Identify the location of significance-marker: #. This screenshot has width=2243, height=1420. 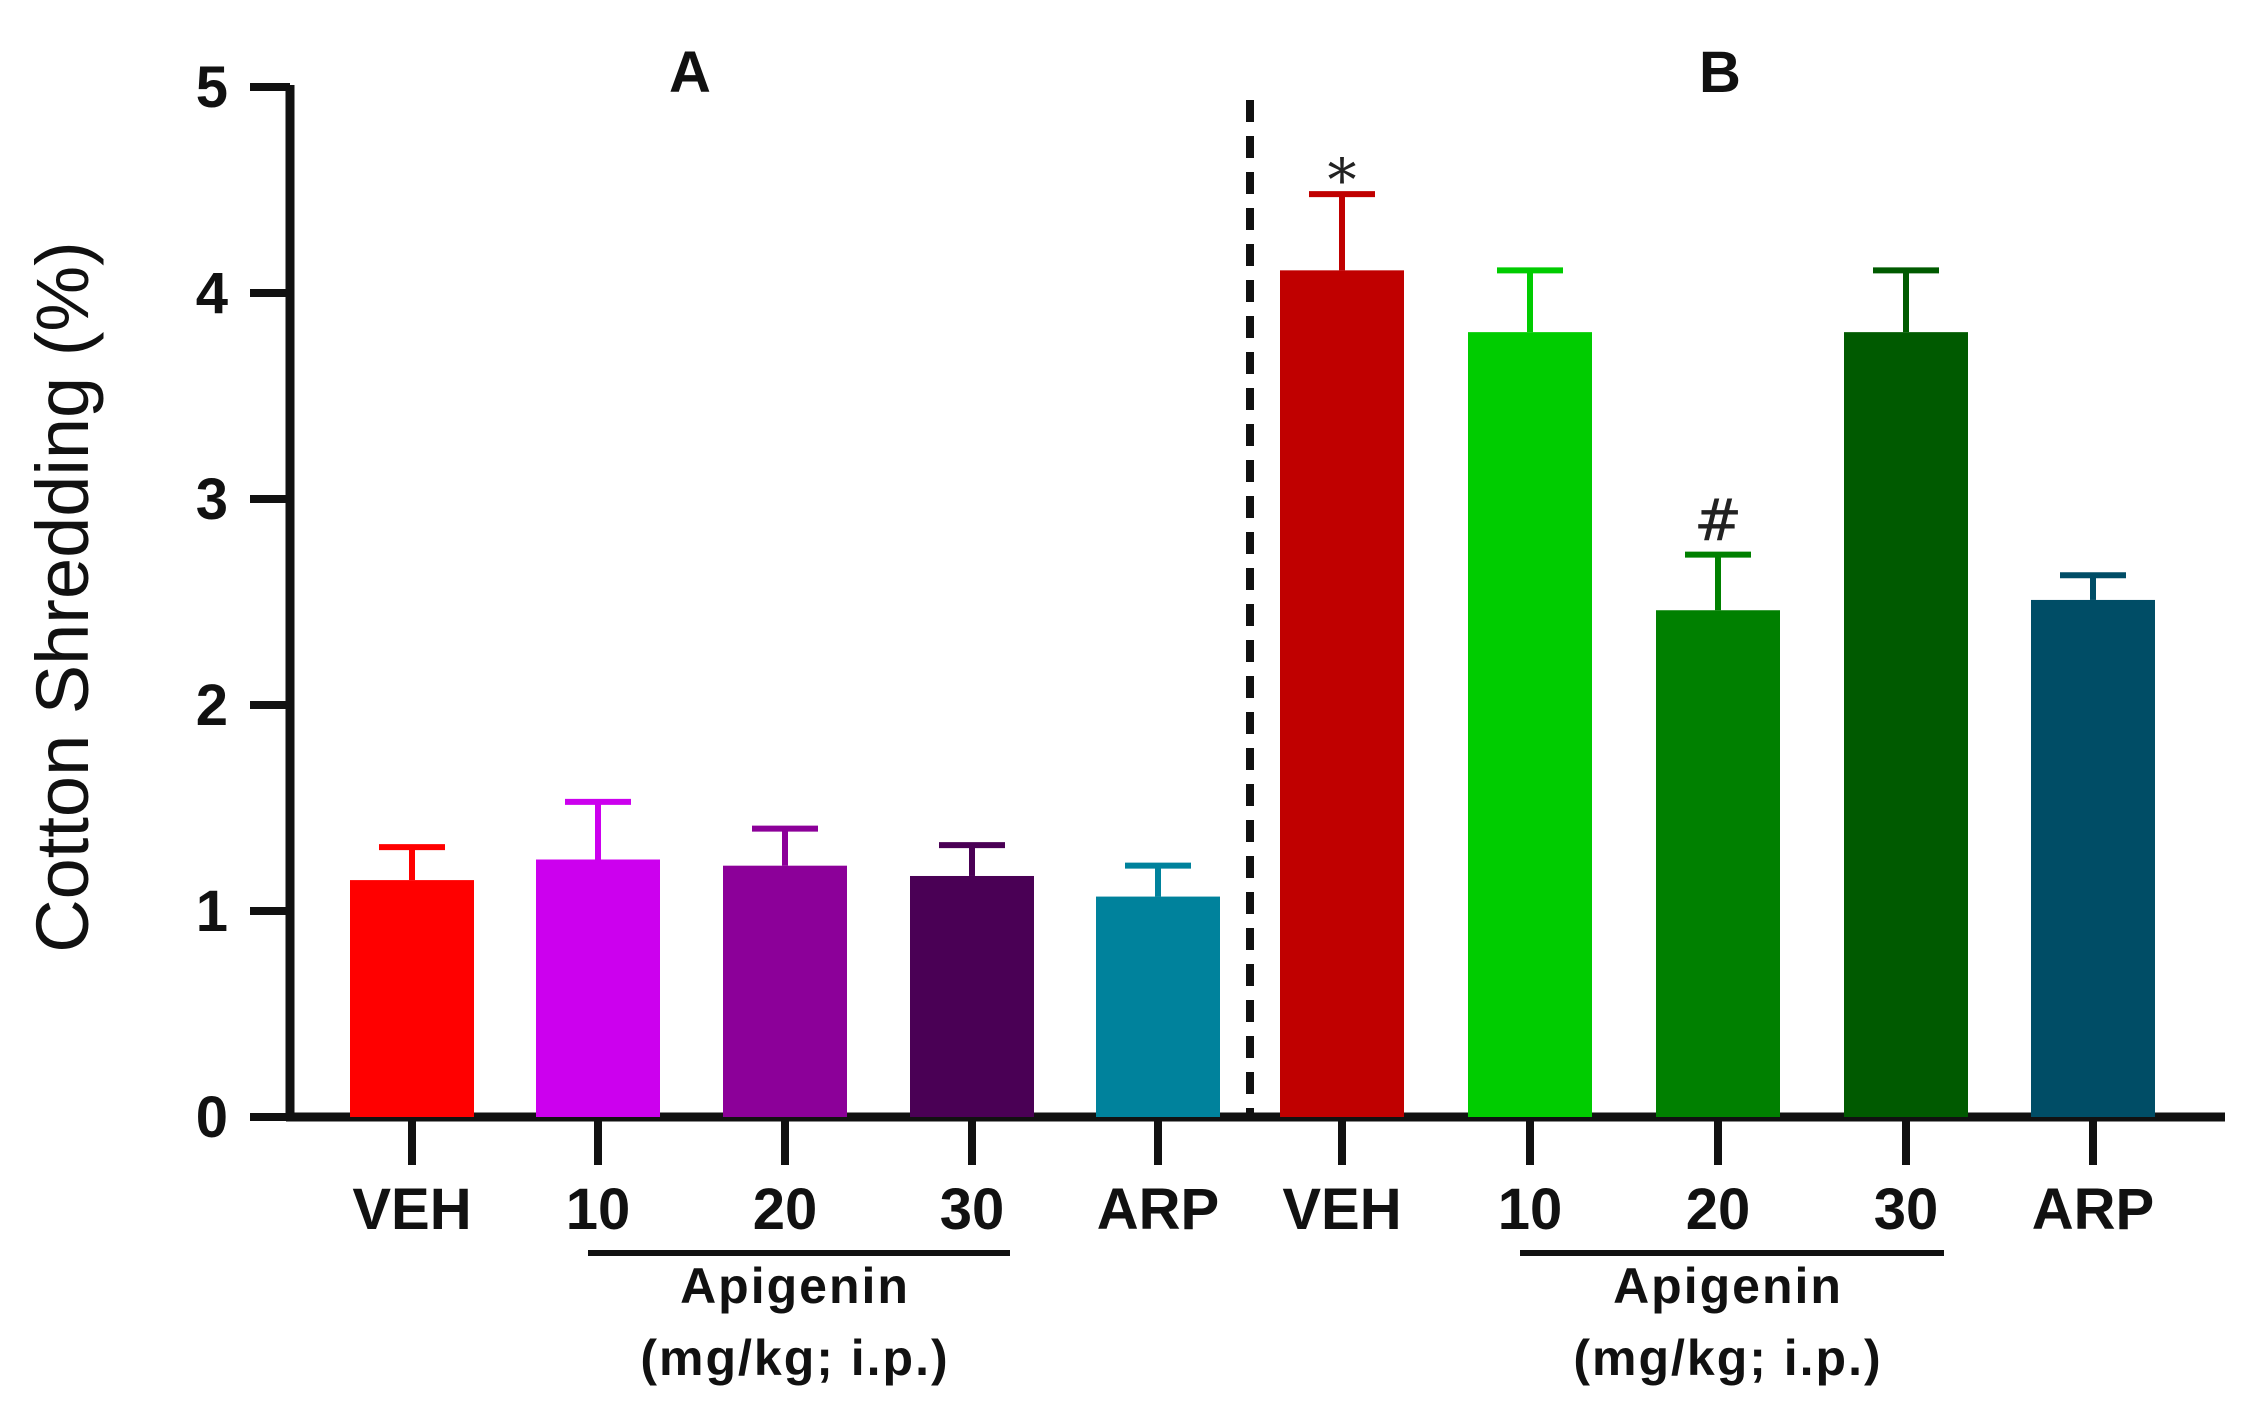
(1718, 521).